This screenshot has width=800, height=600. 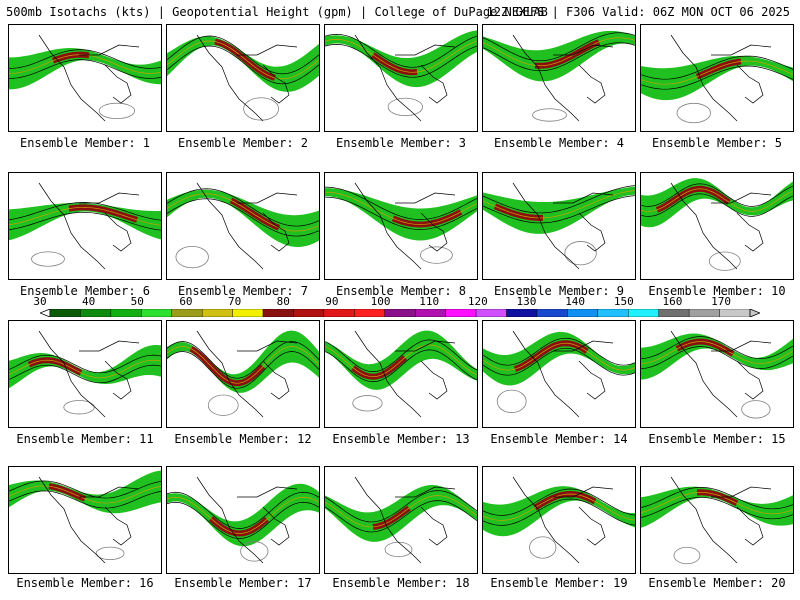 I want to click on ensemble-member-caption: Ensemble Member: 14, so click(x=559, y=439).